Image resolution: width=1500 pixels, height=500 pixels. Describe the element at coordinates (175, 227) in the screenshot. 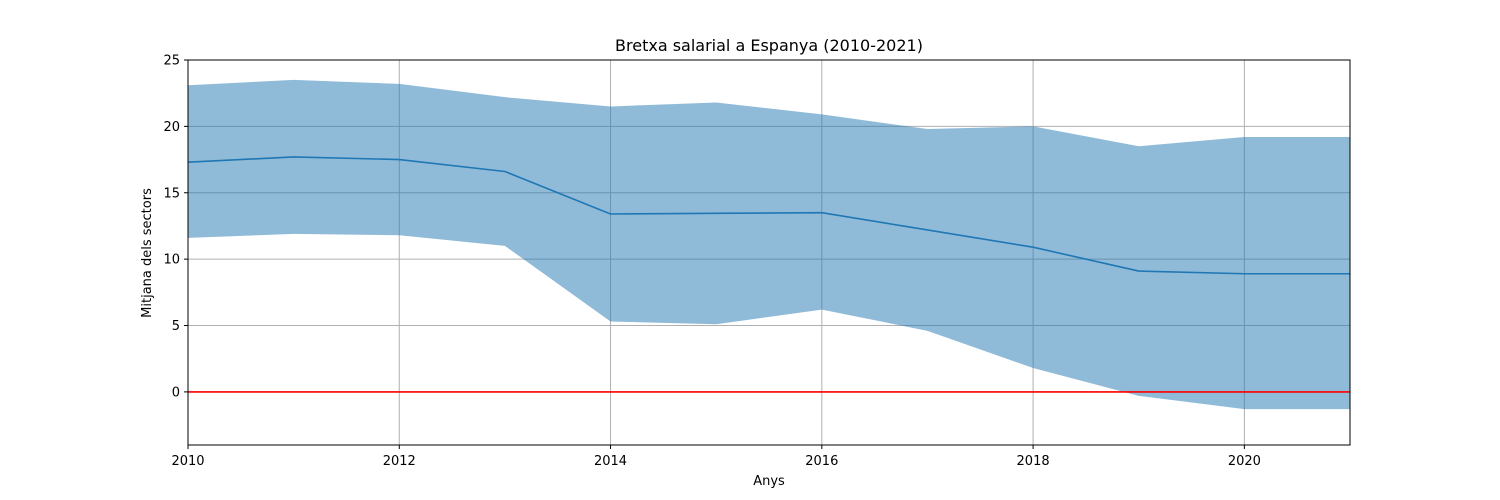

I see `y-axis: 0 5 10 15 20 25` at that location.